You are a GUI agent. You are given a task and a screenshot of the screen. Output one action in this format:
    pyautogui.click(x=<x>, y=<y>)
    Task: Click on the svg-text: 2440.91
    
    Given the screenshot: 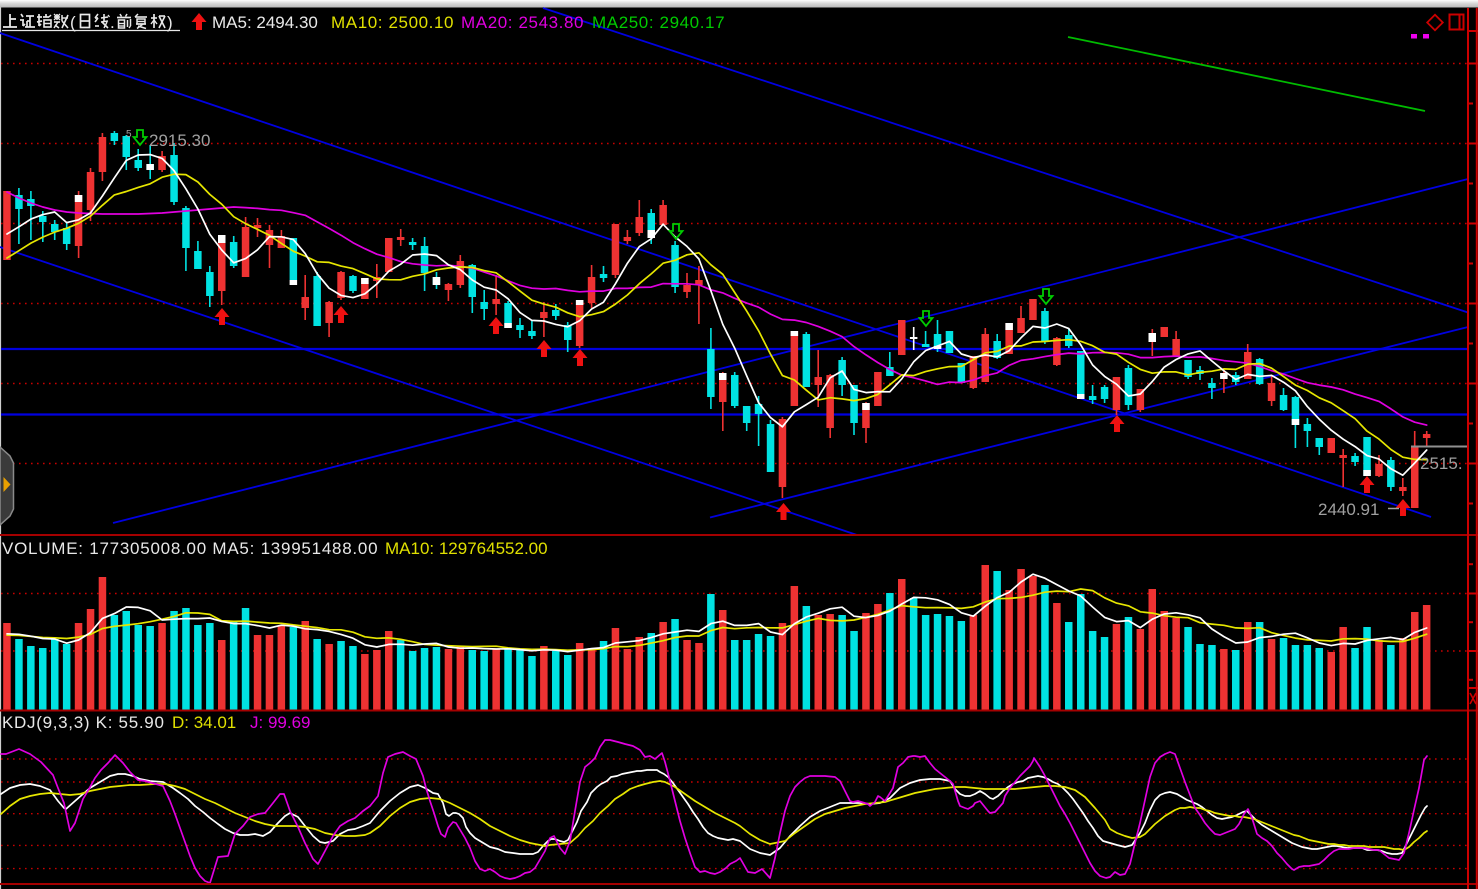 What is the action you would take?
    pyautogui.click(x=1348, y=509)
    